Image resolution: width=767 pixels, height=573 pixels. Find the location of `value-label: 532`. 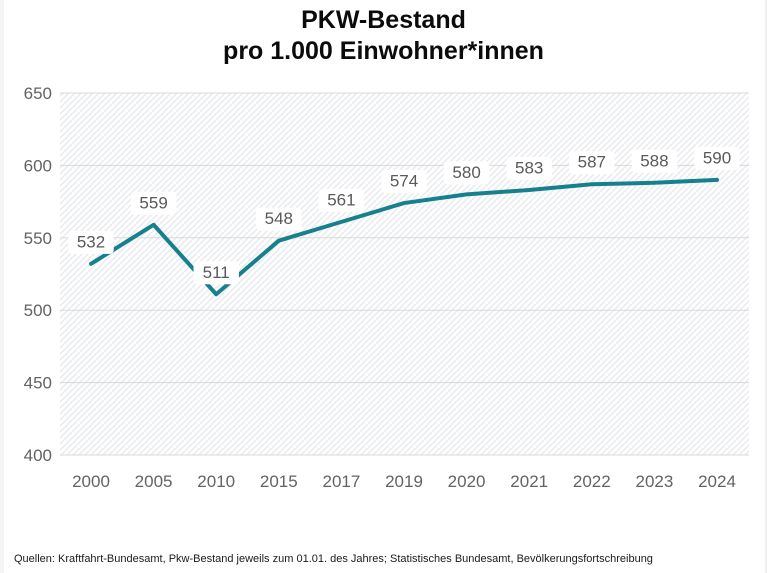

value-label: 532 is located at coordinates (91, 241).